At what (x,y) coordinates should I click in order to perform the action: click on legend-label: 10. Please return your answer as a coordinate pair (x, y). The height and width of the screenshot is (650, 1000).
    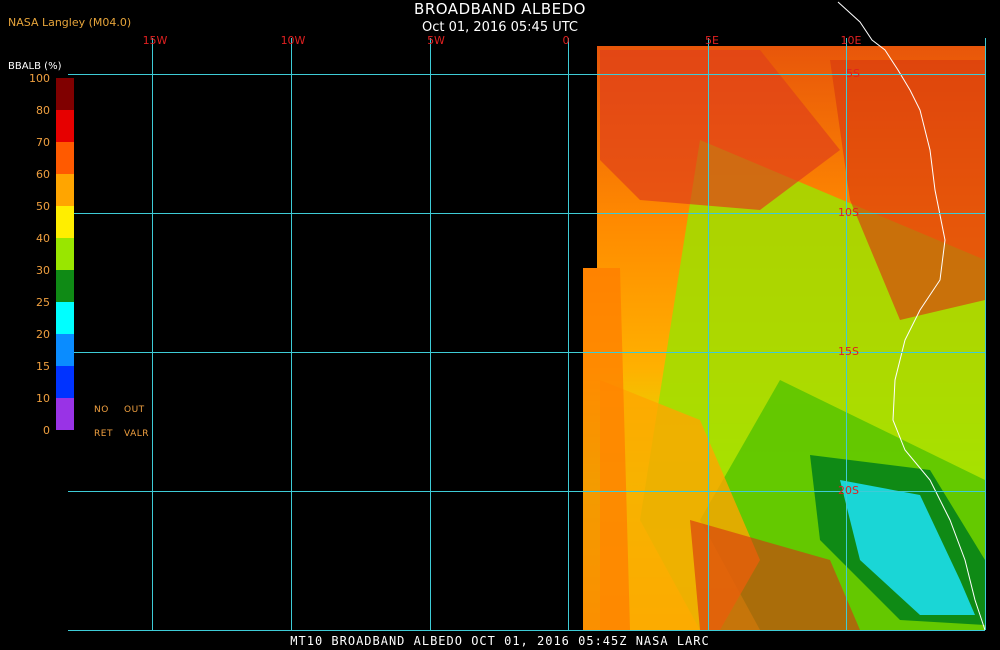
    Looking at the image, I should click on (43, 398).